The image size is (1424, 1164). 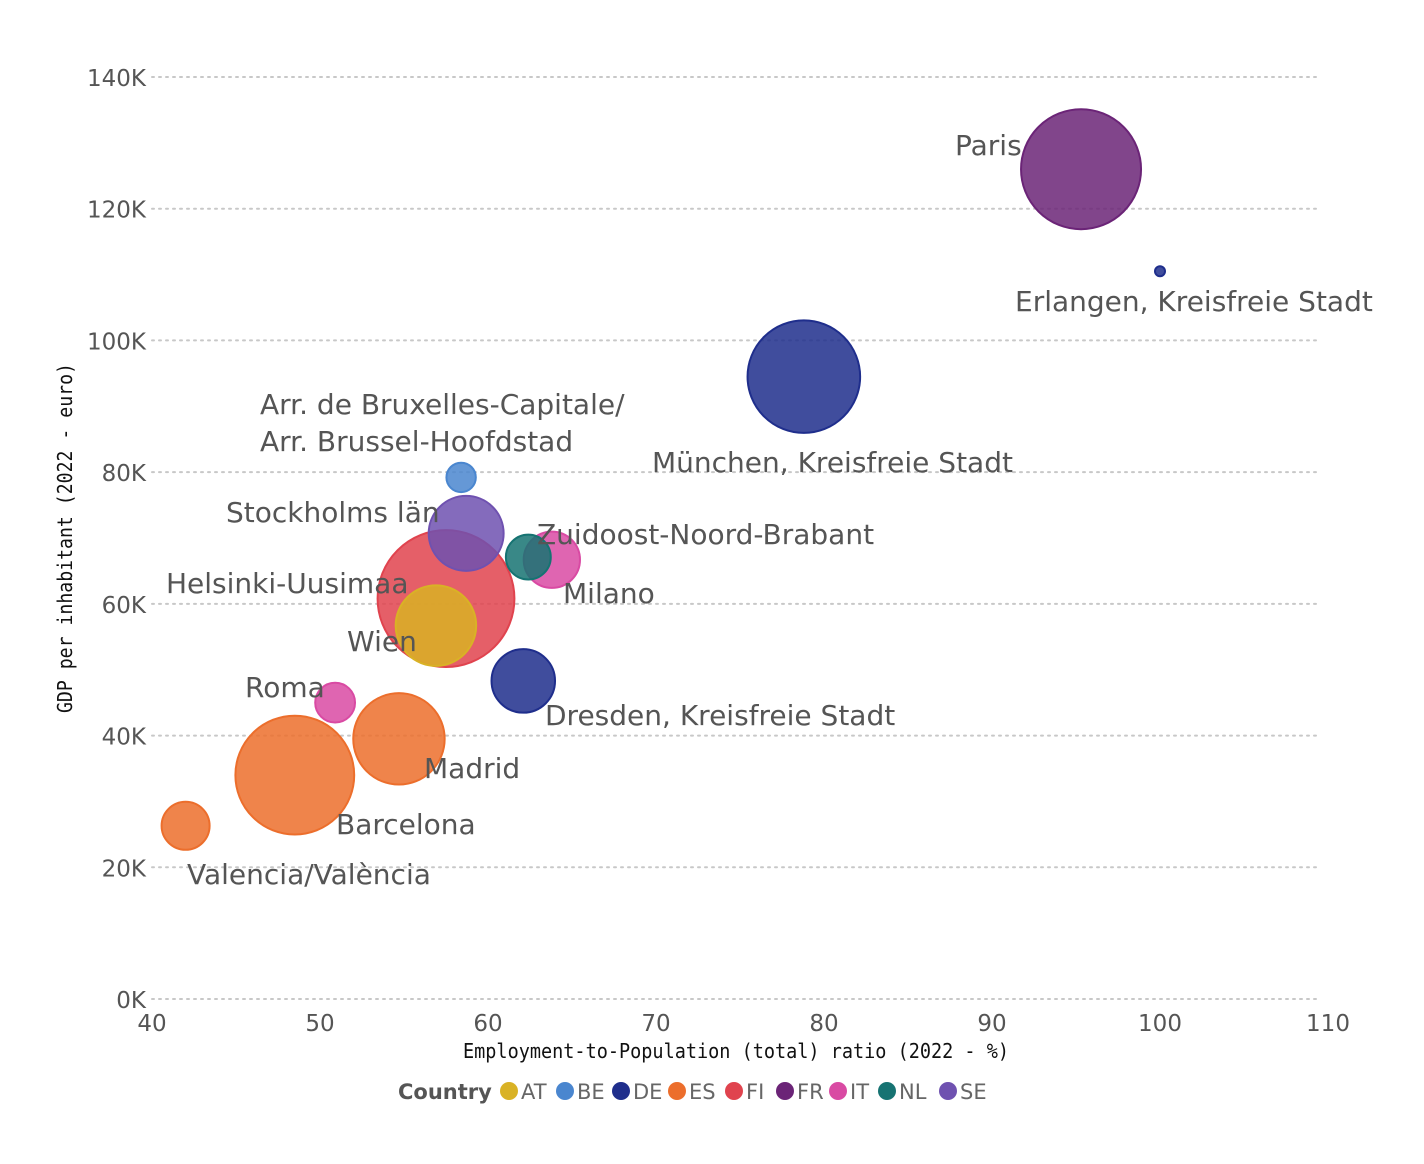 I want to click on legend: Country AT BE DE ES FI FR IT NL SE, so click(x=692, y=1092).